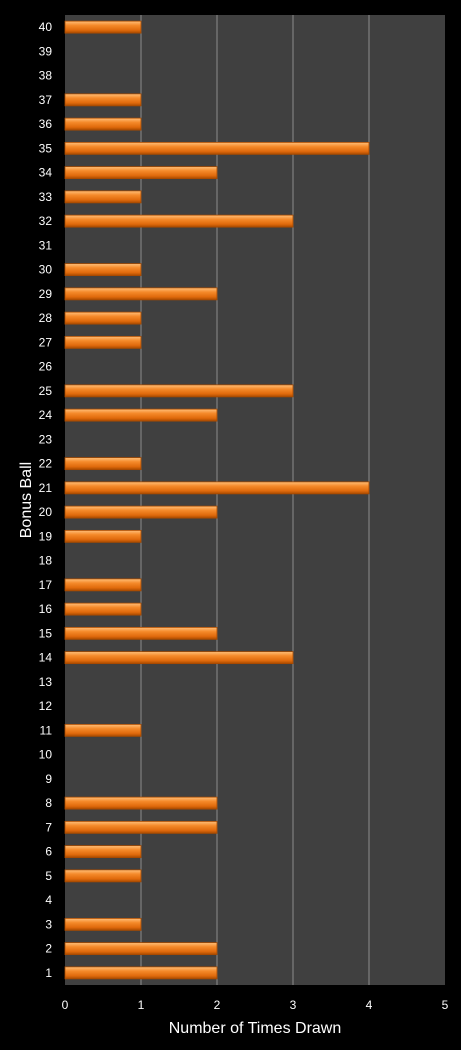  Describe the element at coordinates (141, 1005) in the screenshot. I see `x-tick-label: 1` at that location.